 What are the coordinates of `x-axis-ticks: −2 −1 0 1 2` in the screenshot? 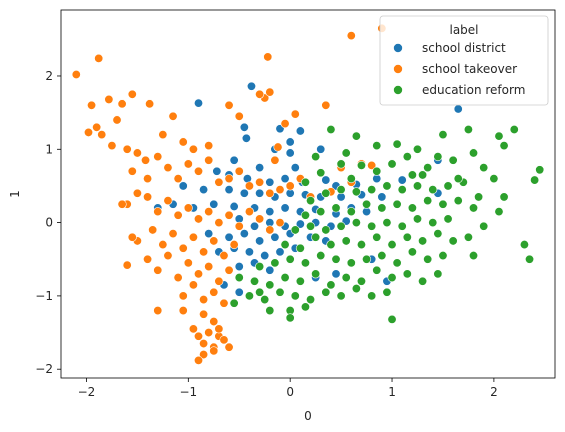 It's located at (288, 388).